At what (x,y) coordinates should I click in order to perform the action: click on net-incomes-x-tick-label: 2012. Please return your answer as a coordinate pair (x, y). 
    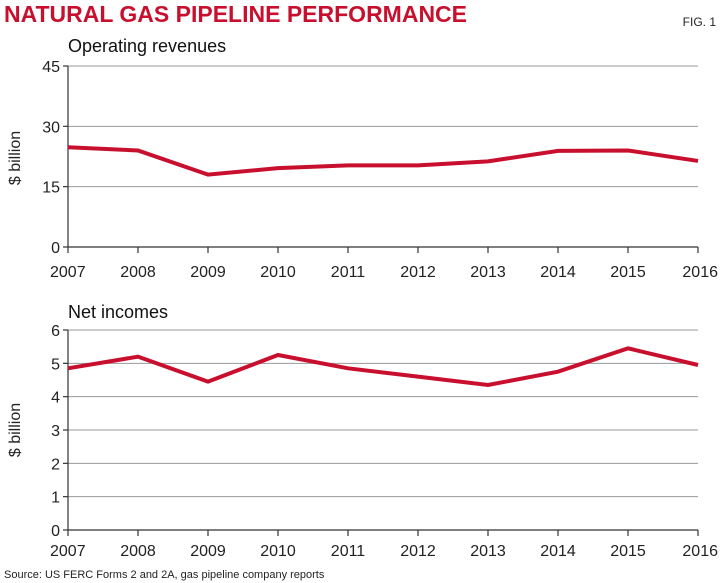
    Looking at the image, I should click on (418, 551).